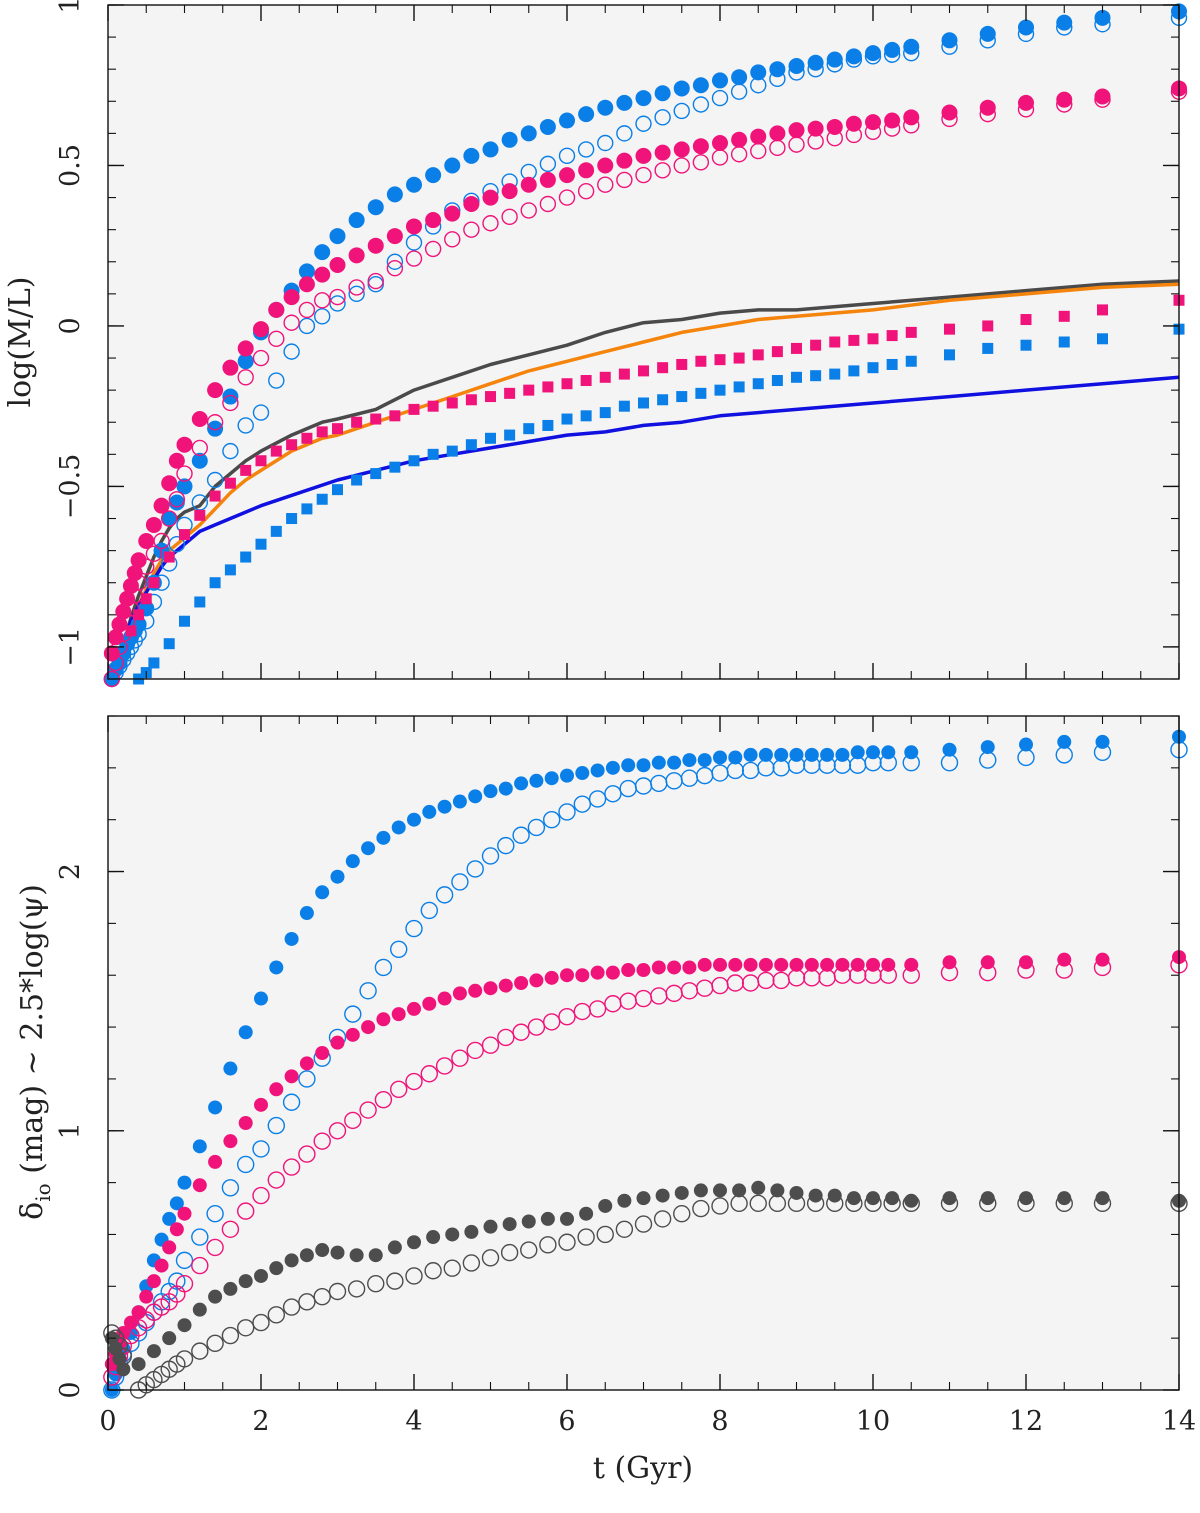 The width and height of the screenshot is (1200, 1513). I want to click on x-axis-title: t (Gyr), so click(643, 1468).